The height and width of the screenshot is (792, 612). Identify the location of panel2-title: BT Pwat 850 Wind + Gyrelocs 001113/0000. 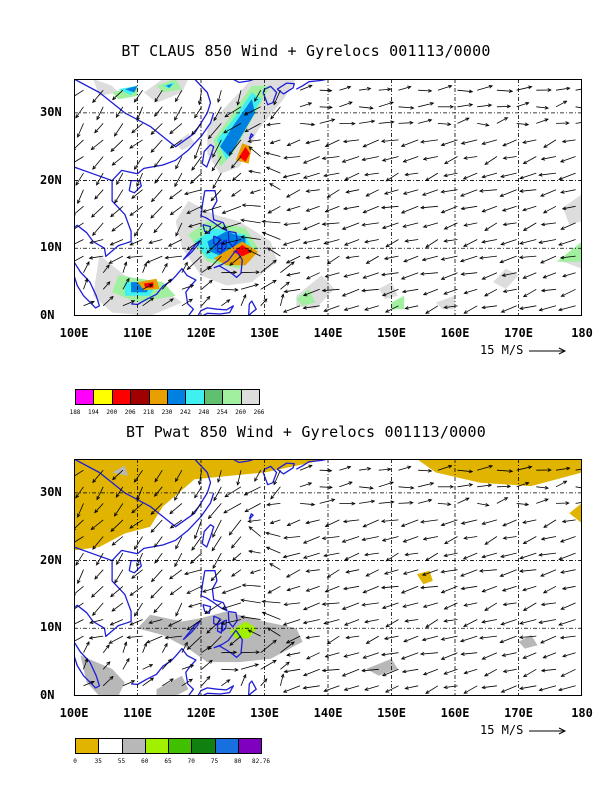
(306, 432).